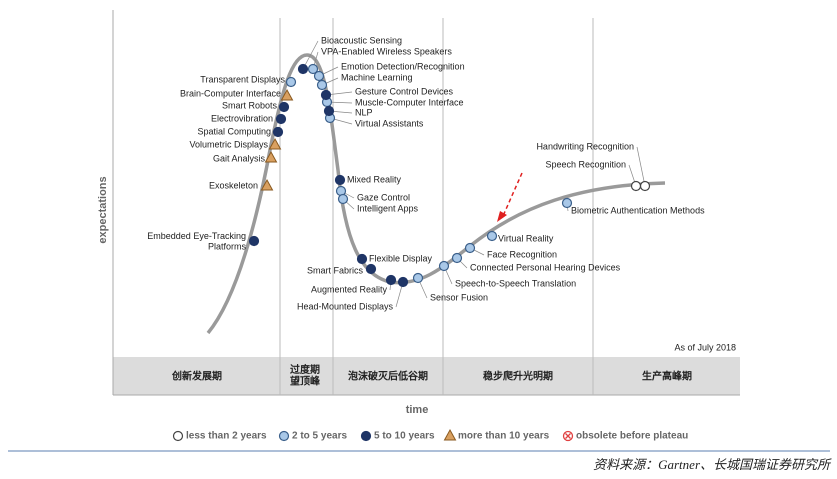  What do you see at coordinates (388, 208) in the screenshot?
I see `technology-label: Intelligent Apps` at bounding box center [388, 208].